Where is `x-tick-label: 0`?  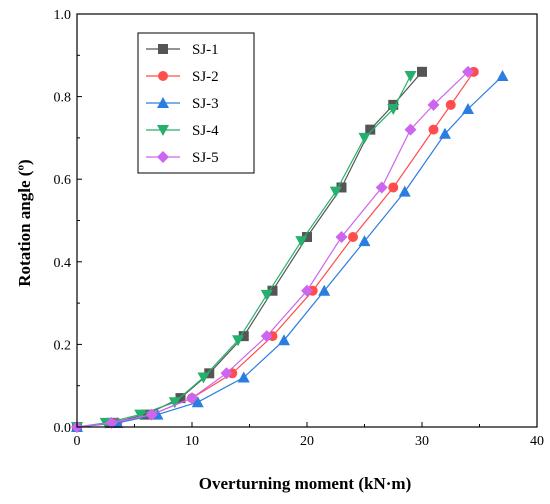
x-tick-label: 0 is located at coordinates (77, 441).